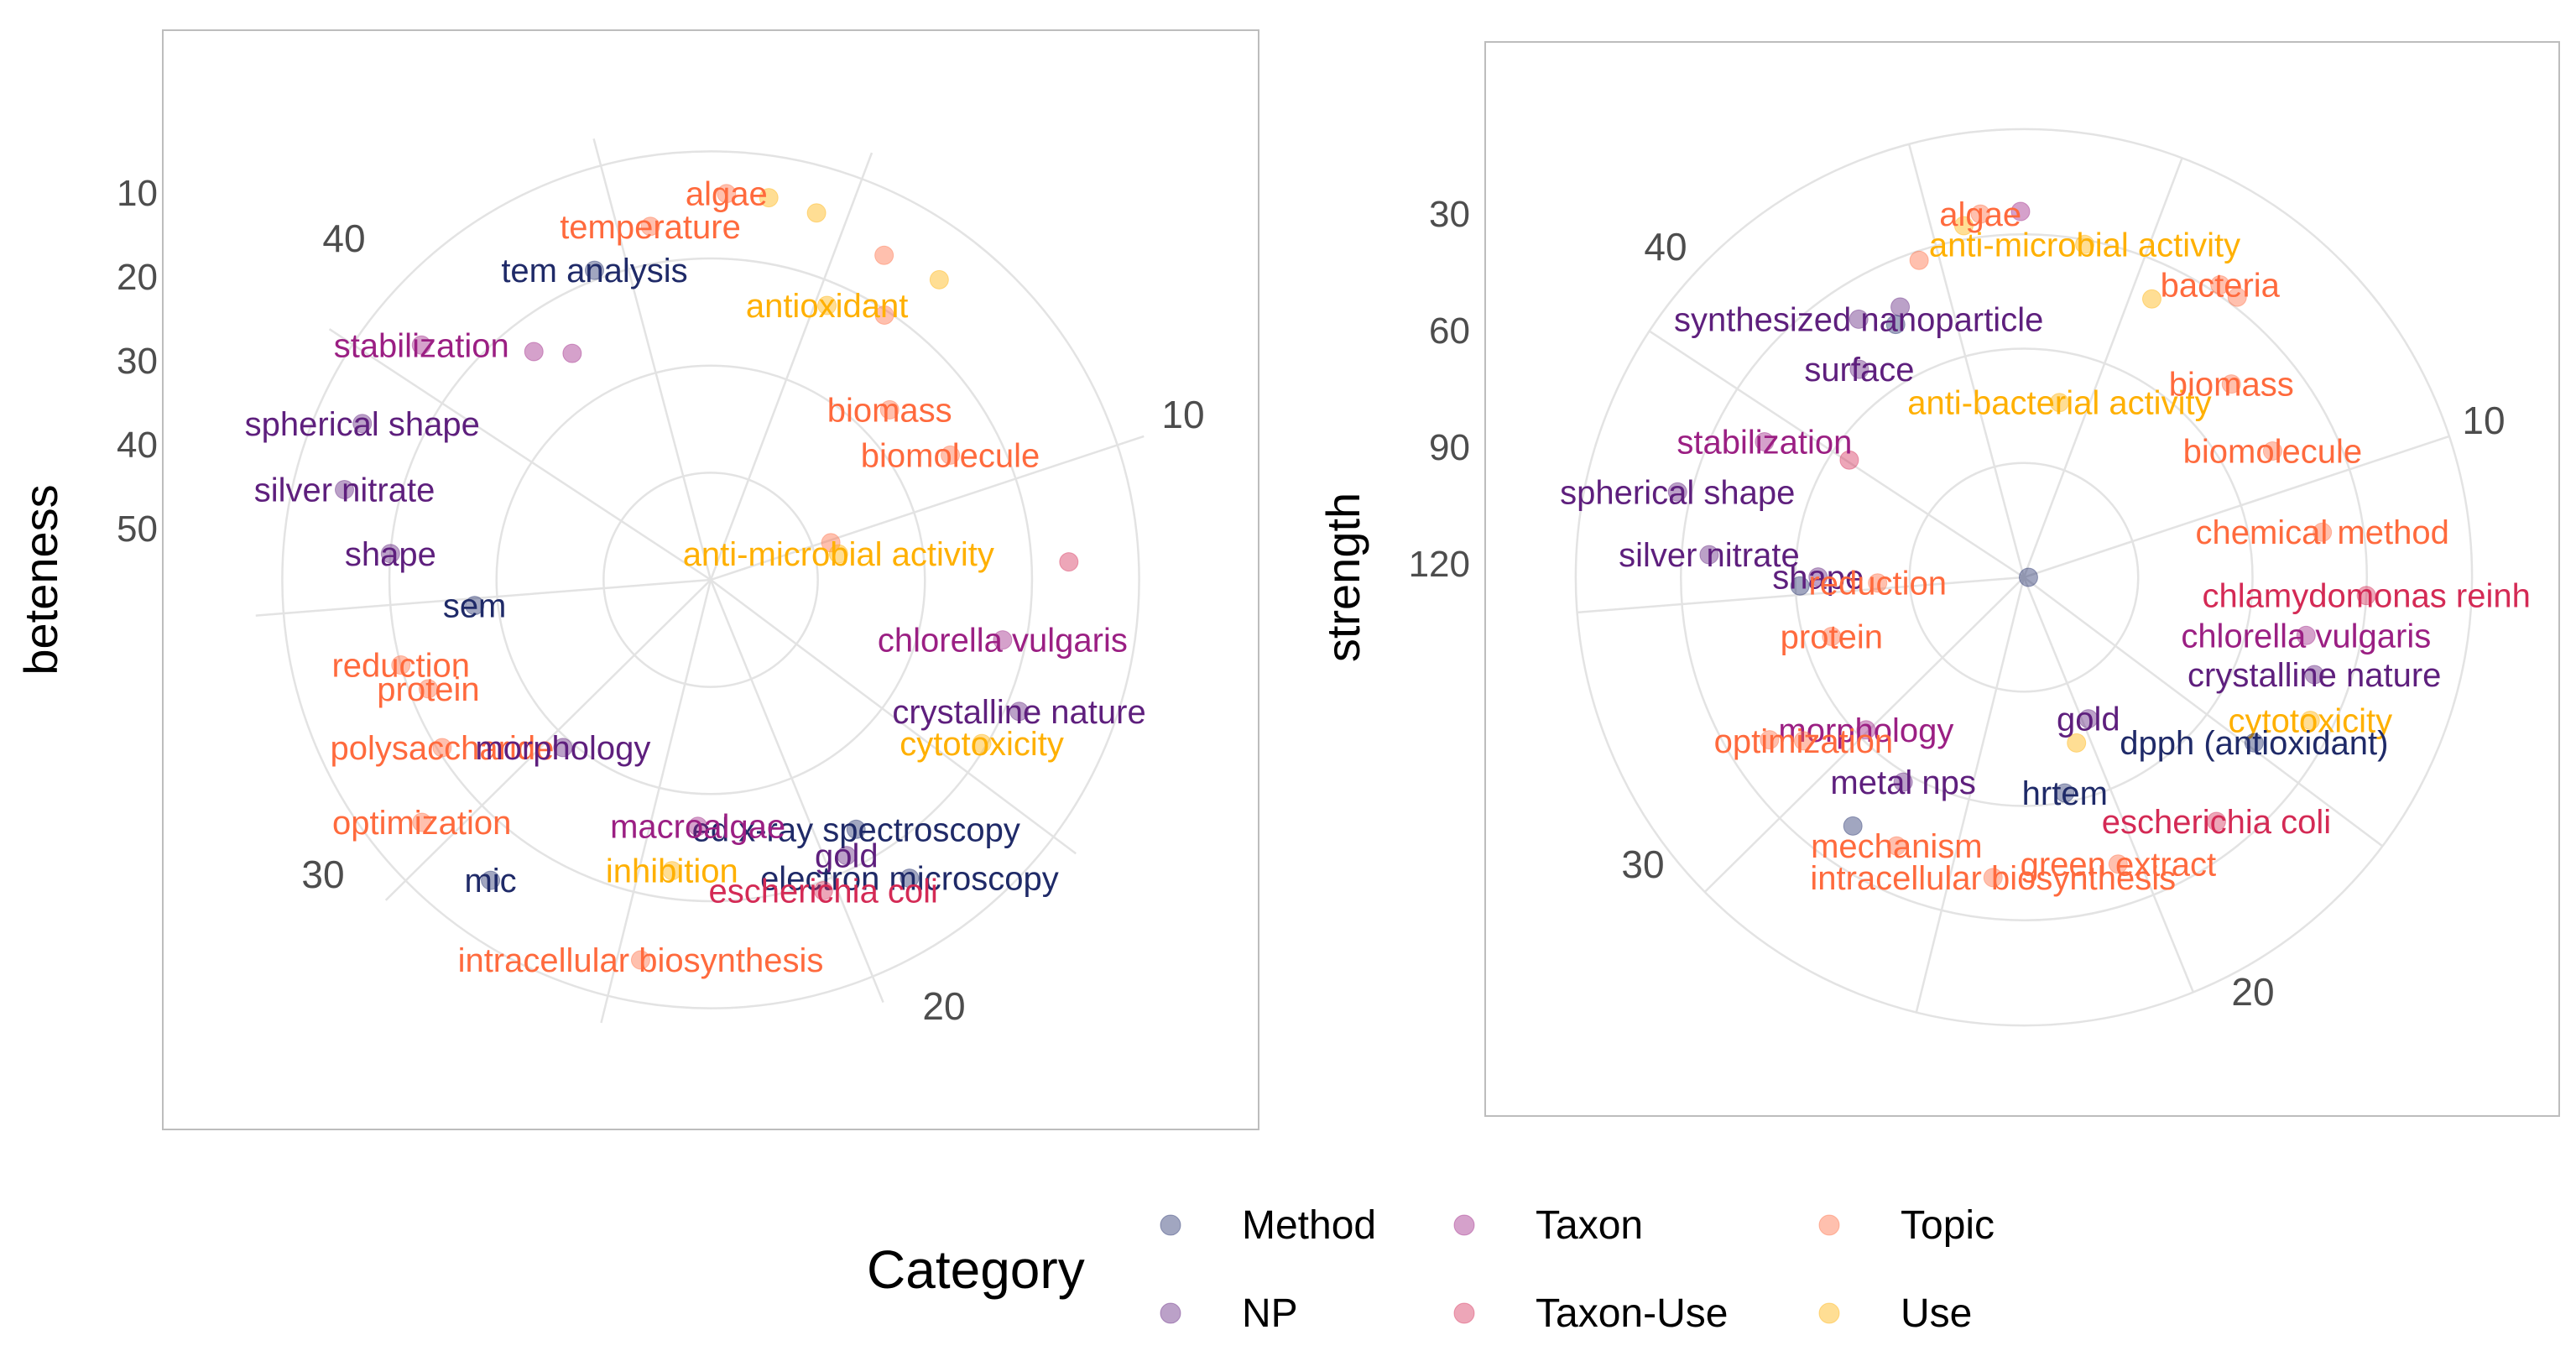 This screenshot has height=1356, width=2576. Describe the element at coordinates (137, 277) in the screenshot. I see `betweenness-radial-tick: 20` at that location.